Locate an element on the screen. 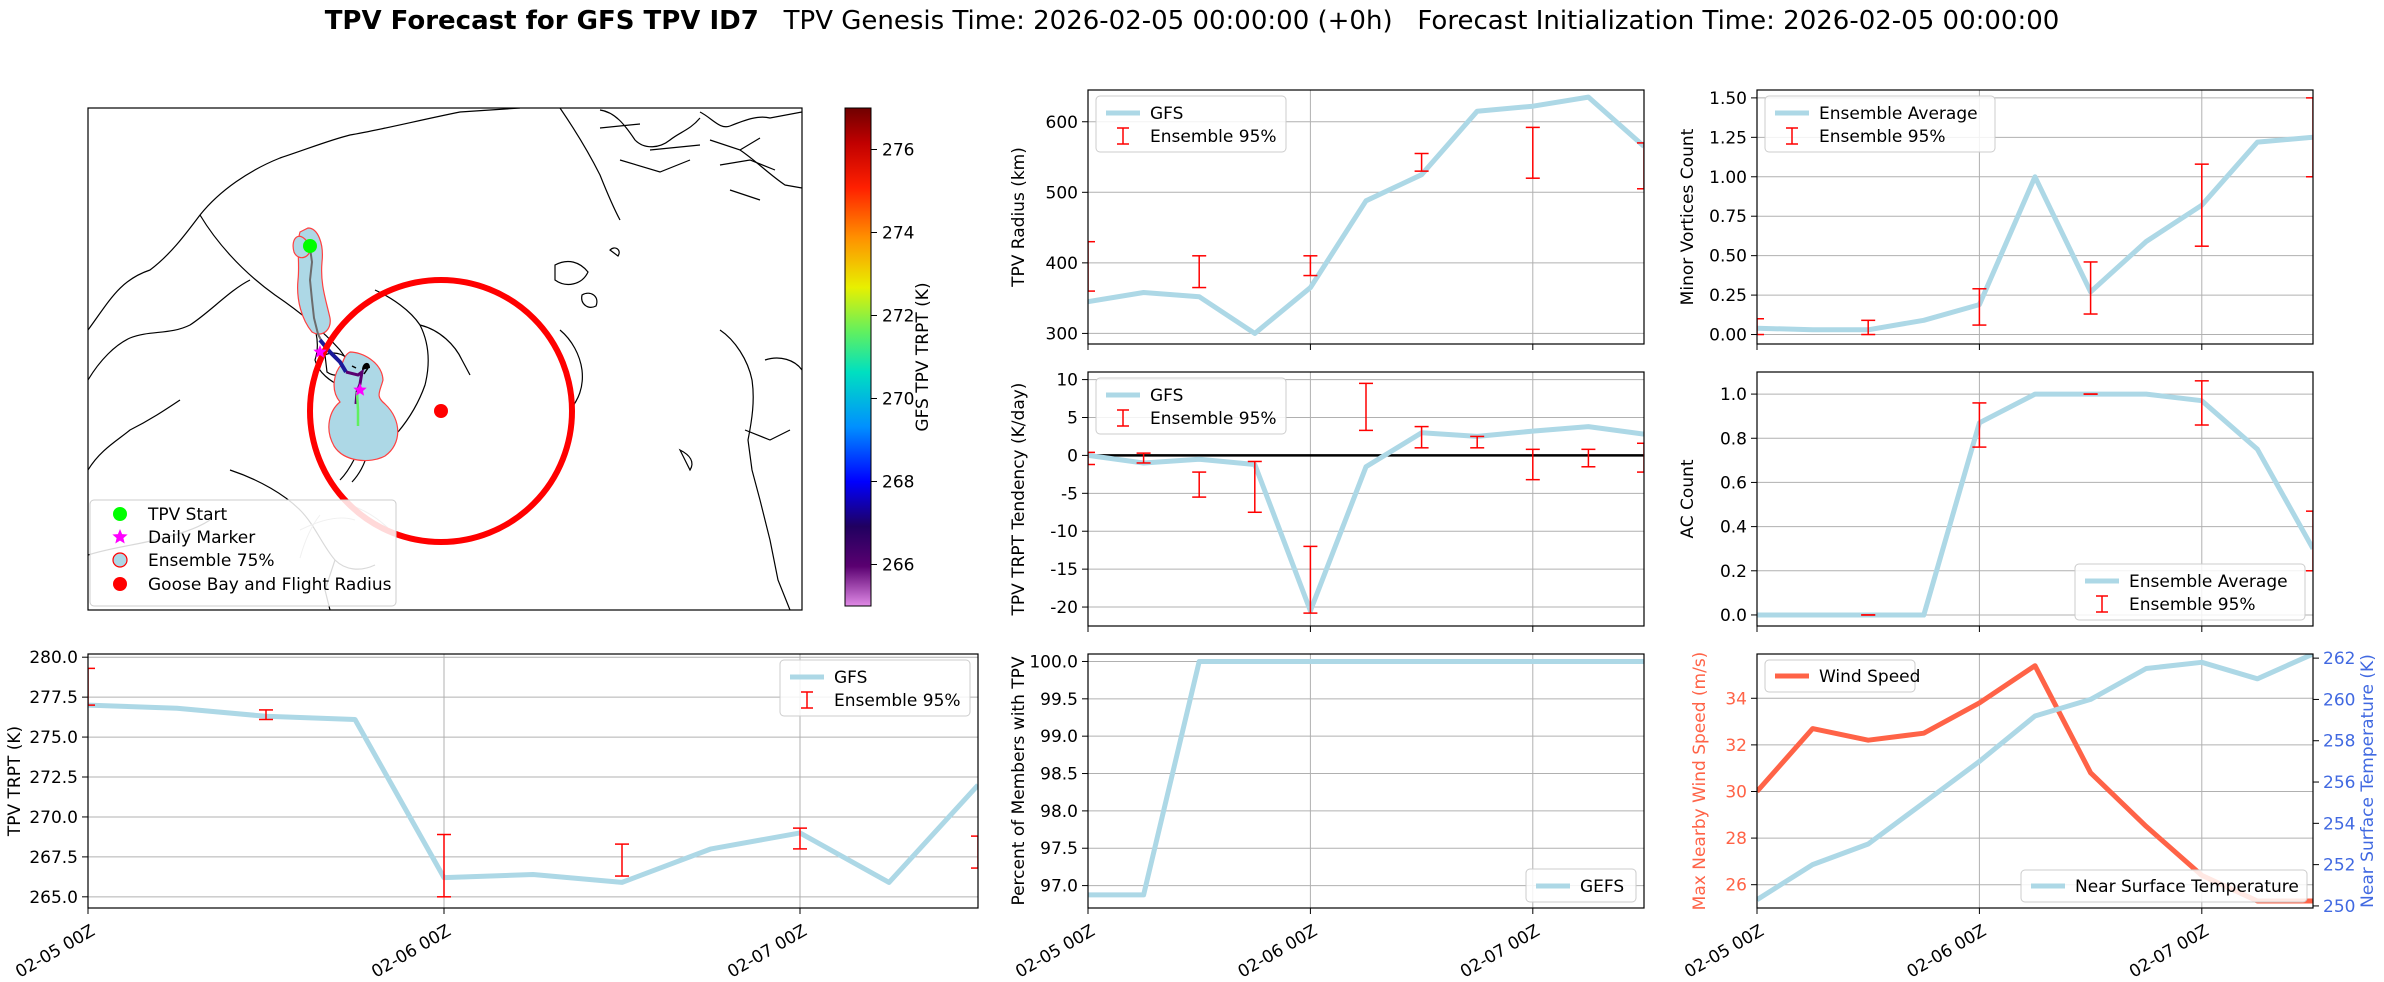  y-tick-label: -5 is located at coordinates (1069, 494).